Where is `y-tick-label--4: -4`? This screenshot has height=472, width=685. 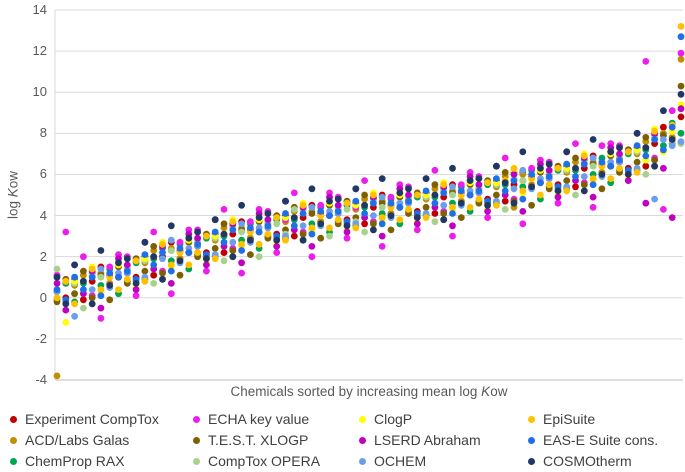 y-tick-label--4: -4 is located at coordinates (41, 379).